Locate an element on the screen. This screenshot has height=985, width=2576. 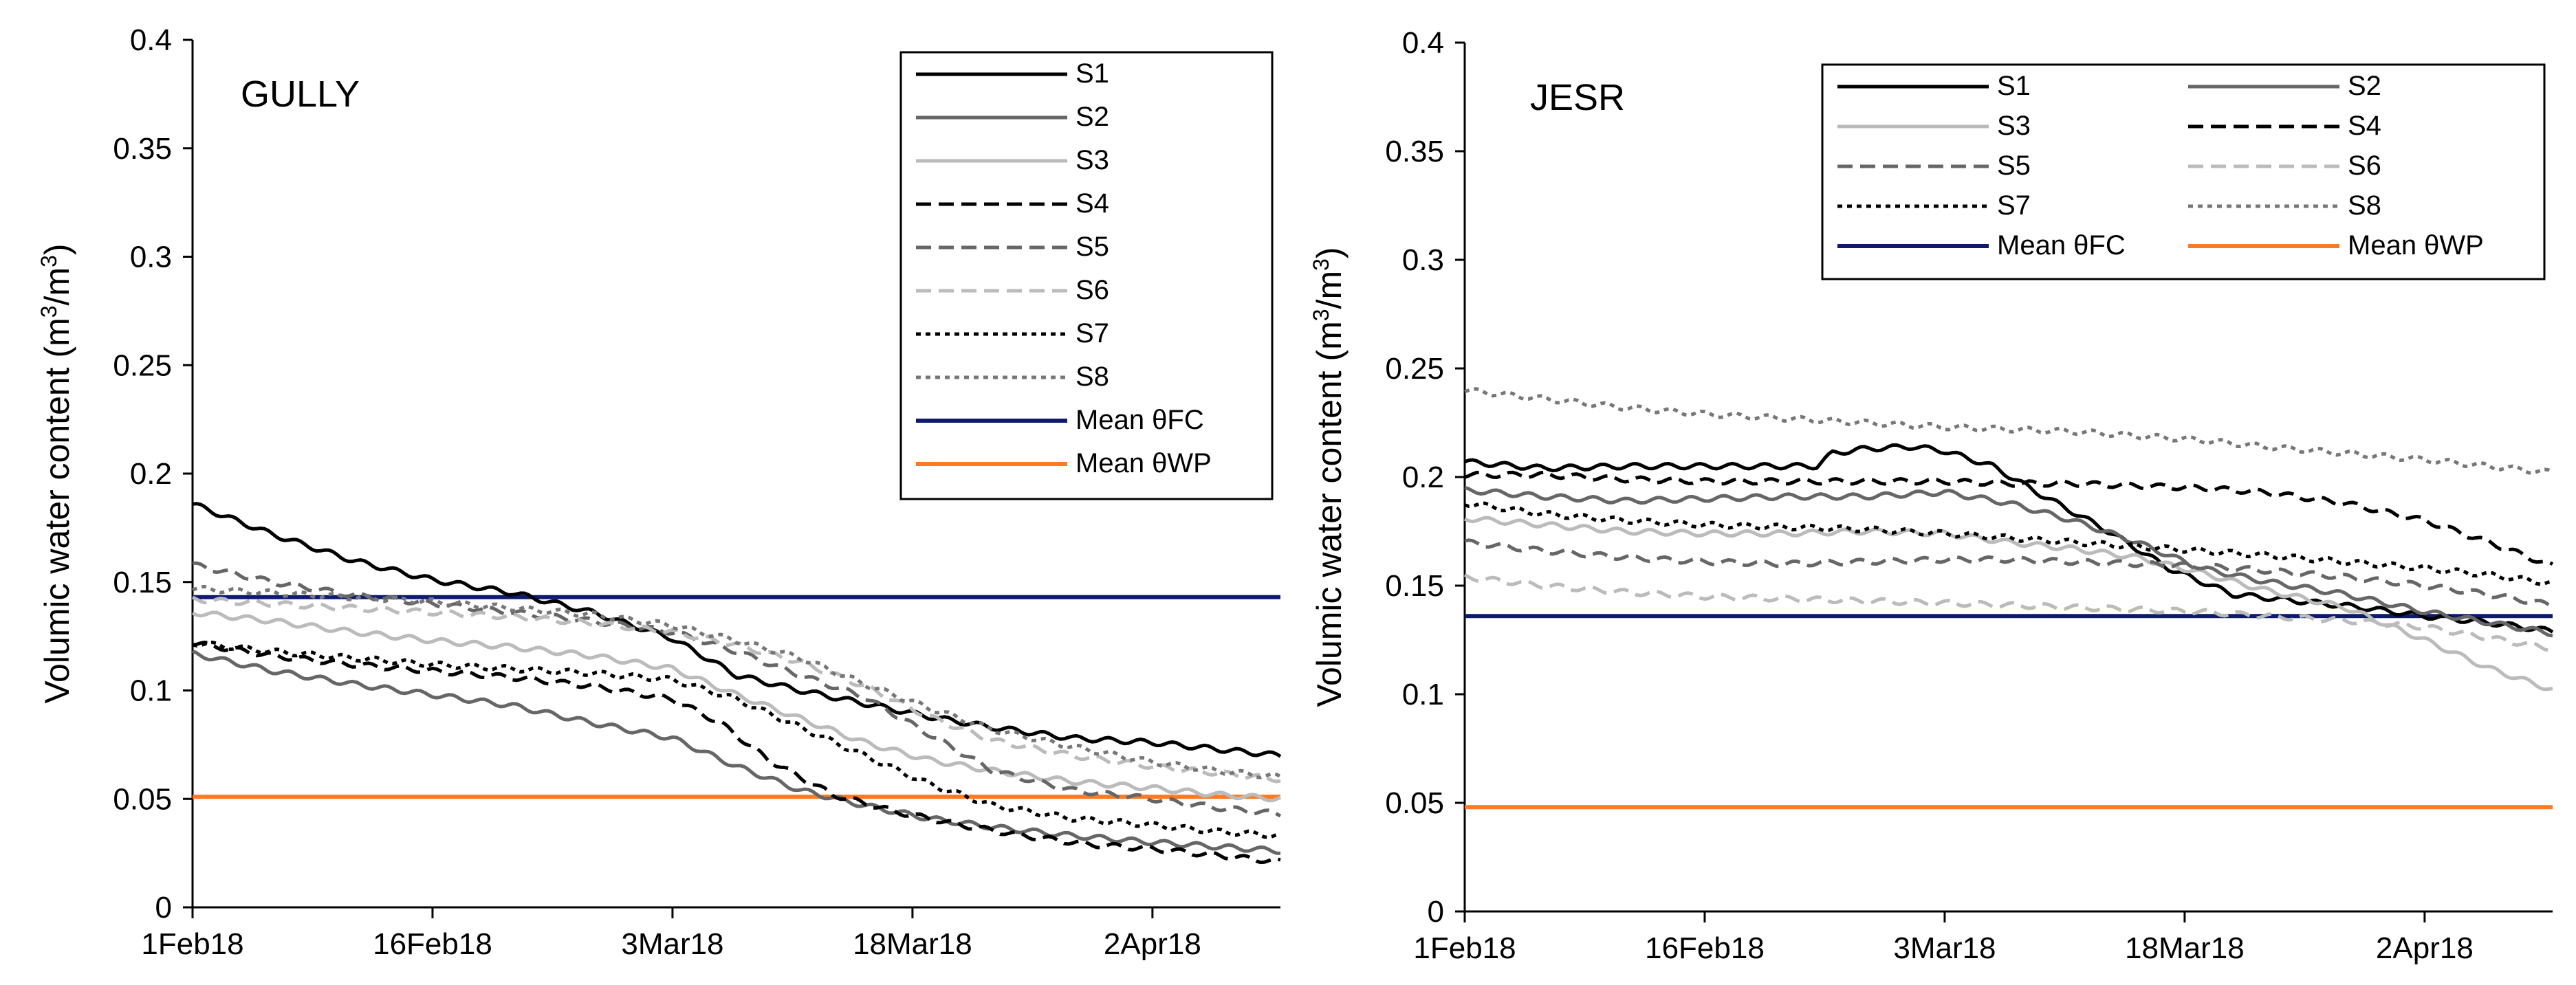
panel-title: GULLY is located at coordinates (300, 94).